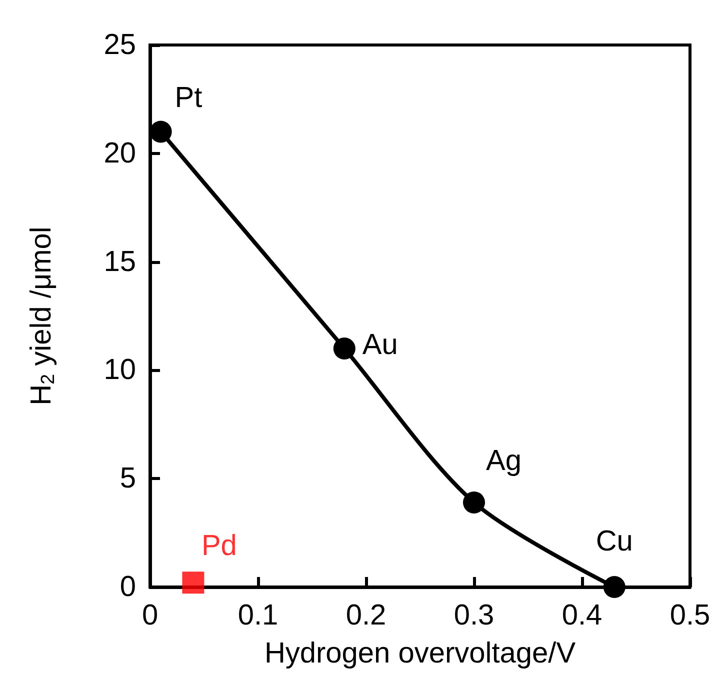  Describe the element at coordinates (188, 98) in the screenshot. I see `annotation: Pt` at that location.